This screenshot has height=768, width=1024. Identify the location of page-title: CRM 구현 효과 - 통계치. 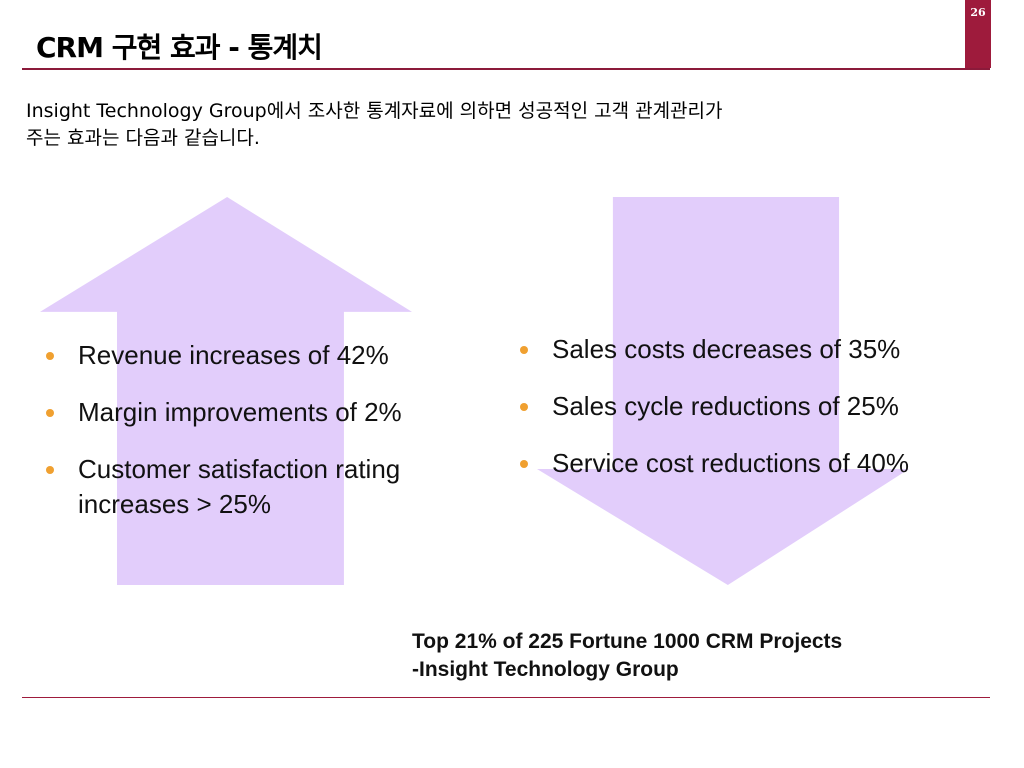
(179, 47).